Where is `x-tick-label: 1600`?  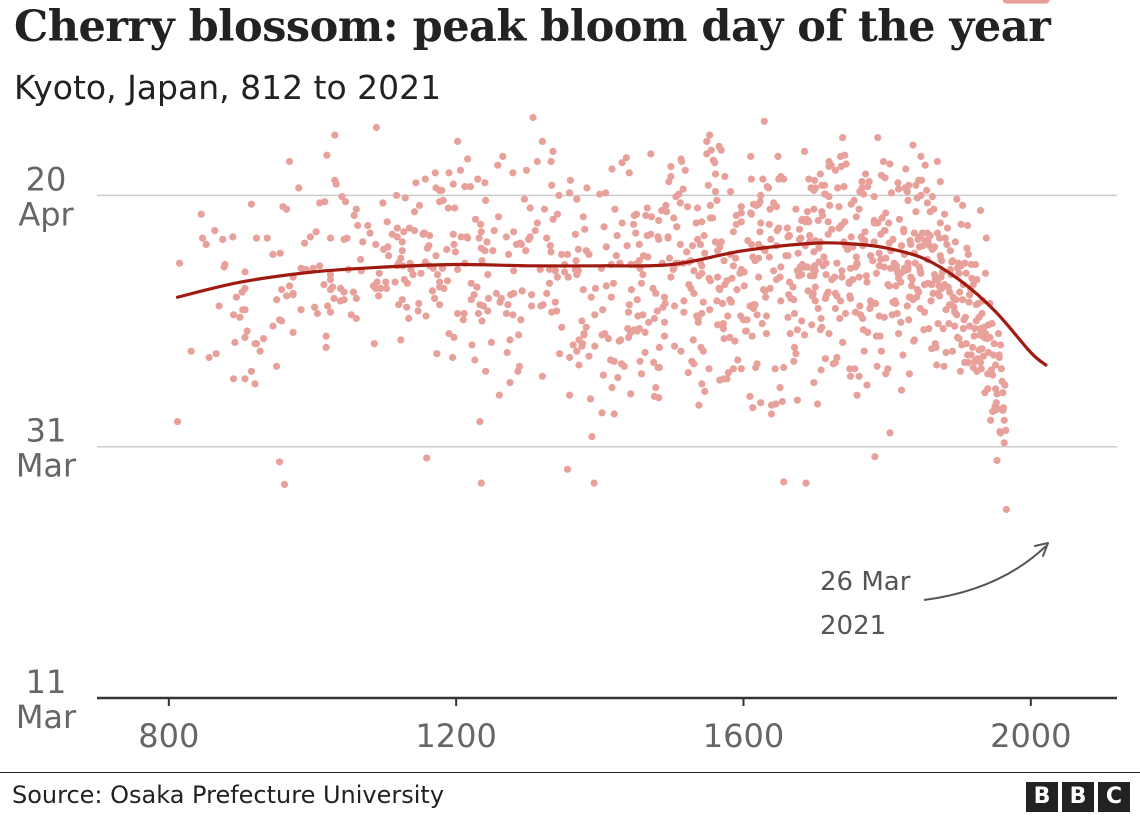
x-tick-label: 1600 is located at coordinates (743, 736).